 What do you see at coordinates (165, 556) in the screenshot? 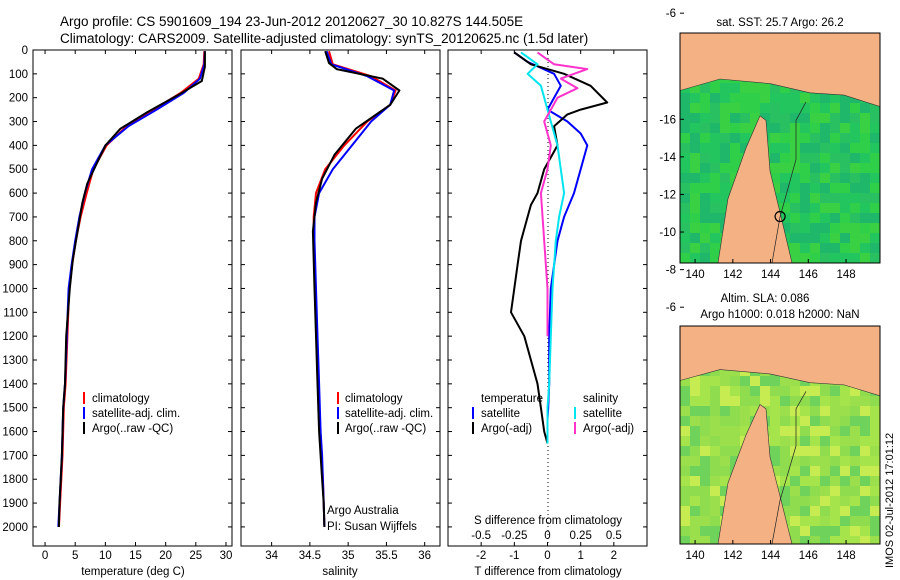
I see `x-tick-label: 20` at bounding box center [165, 556].